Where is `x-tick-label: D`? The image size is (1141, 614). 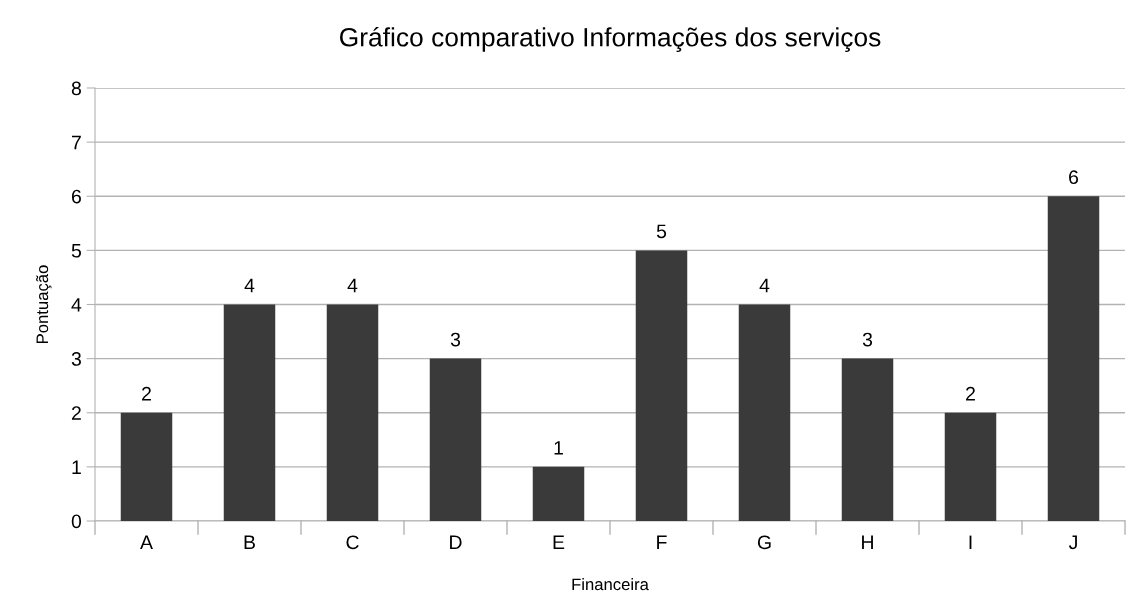
x-tick-label: D is located at coordinates (456, 542).